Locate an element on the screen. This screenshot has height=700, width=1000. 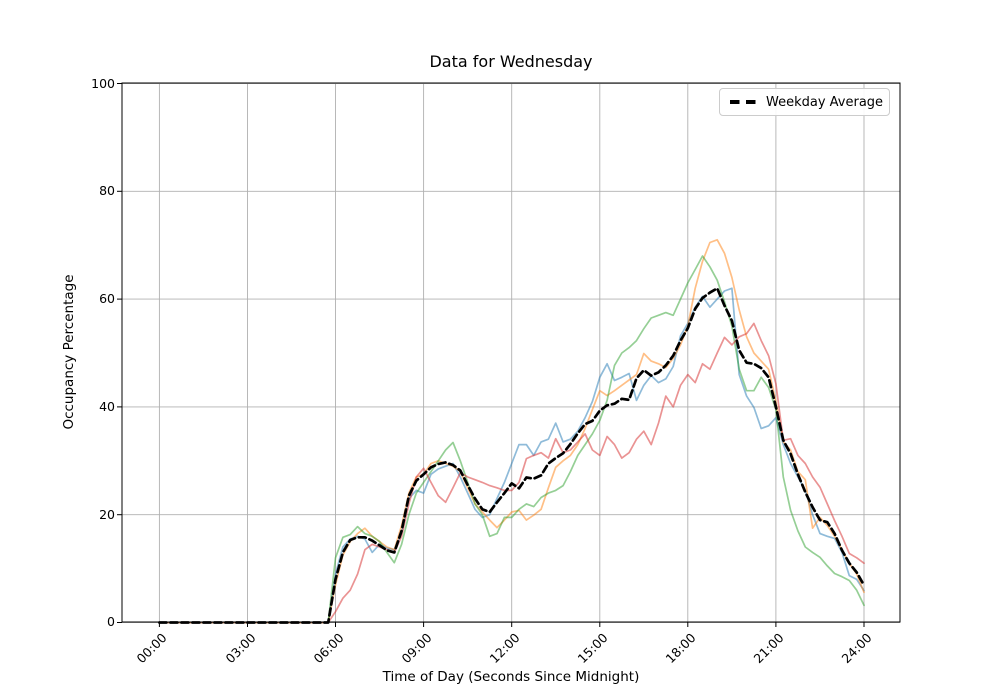
chart-title: Data for Wednesday is located at coordinates (511, 61).